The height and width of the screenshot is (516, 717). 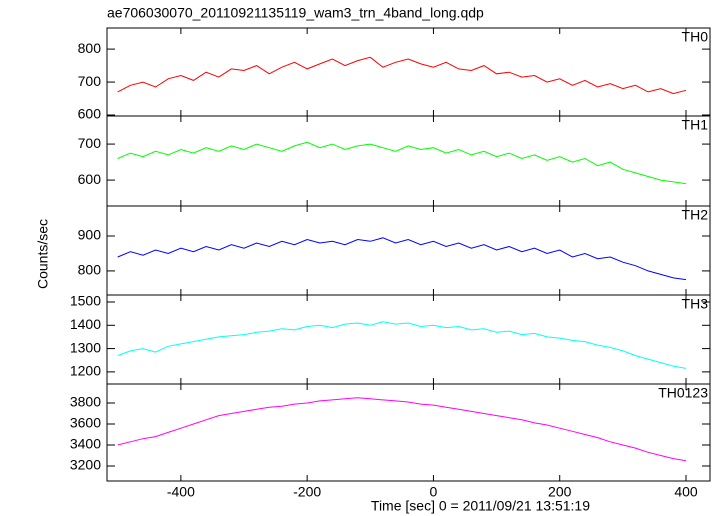 What do you see at coordinates (181, 492) in the screenshot?
I see `x-tick-label: -400` at bounding box center [181, 492].